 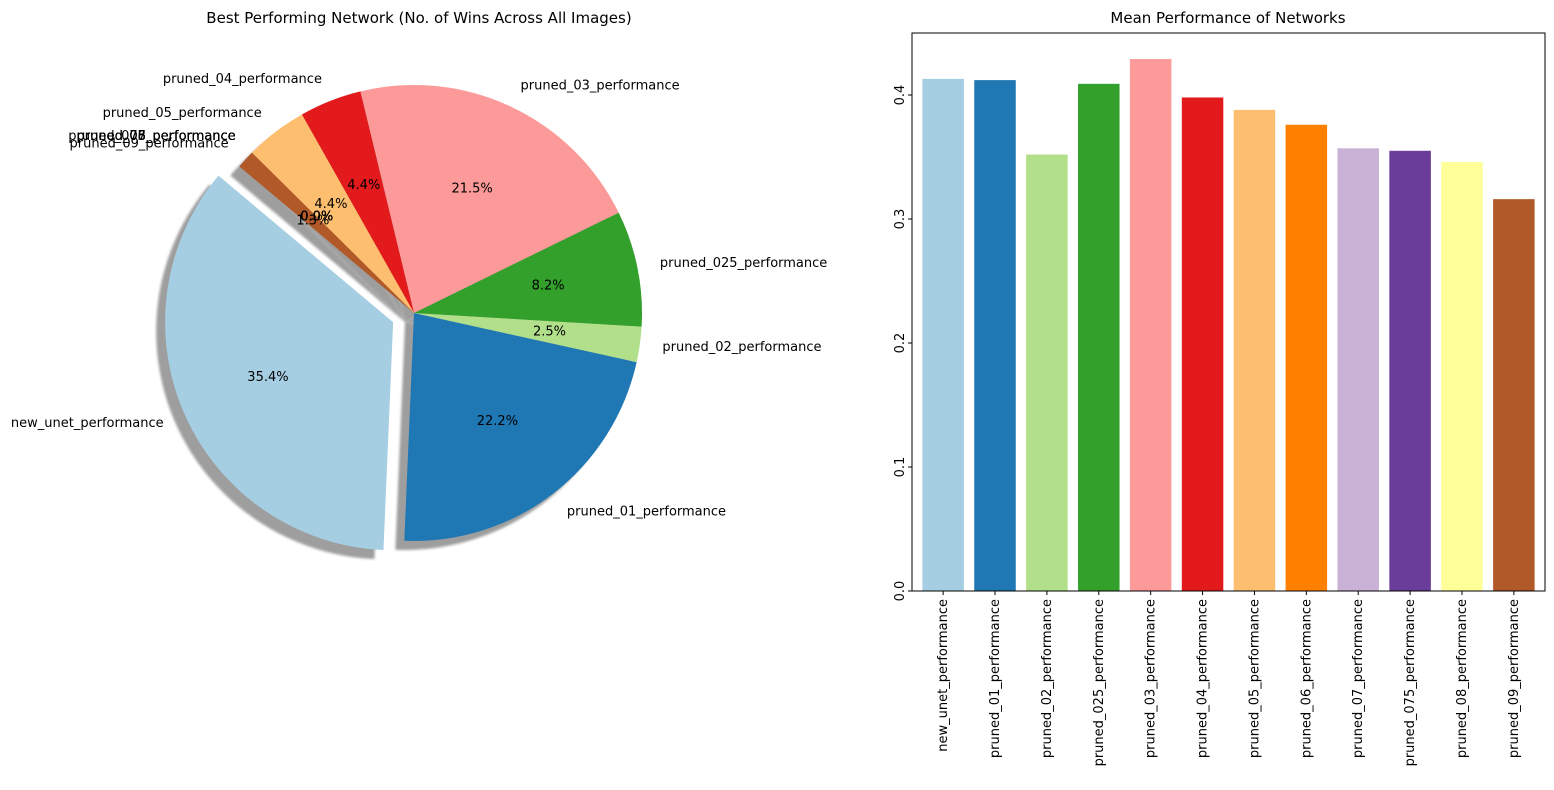 I want to click on bar-pruned_05_performance, so click(x=1254, y=350).